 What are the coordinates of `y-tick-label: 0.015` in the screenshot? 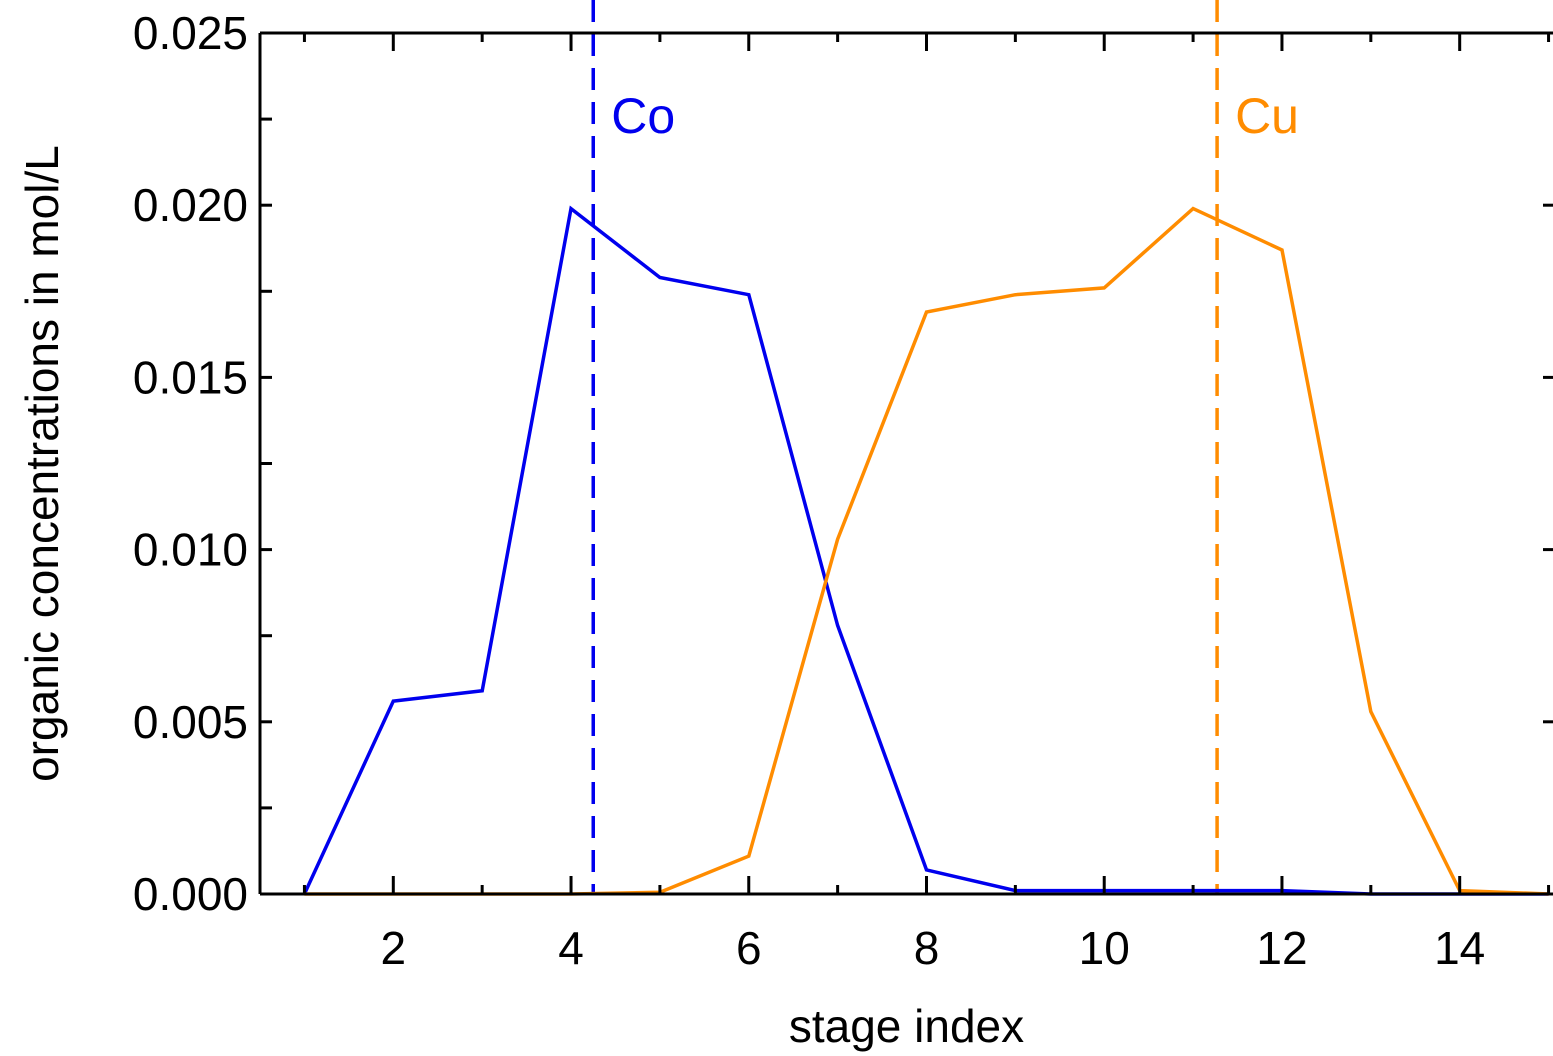 It's located at (190, 377).